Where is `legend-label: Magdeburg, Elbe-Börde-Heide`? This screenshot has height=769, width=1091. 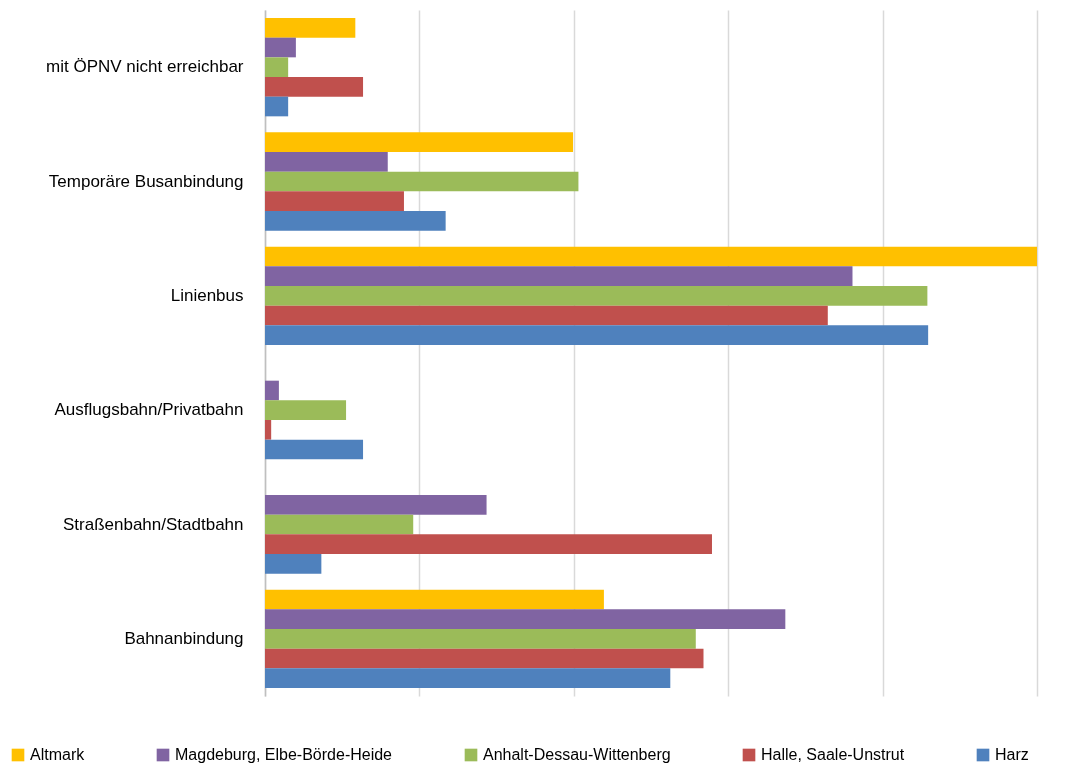
legend-label: Magdeburg, Elbe-Börde-Heide is located at coordinates (284, 754).